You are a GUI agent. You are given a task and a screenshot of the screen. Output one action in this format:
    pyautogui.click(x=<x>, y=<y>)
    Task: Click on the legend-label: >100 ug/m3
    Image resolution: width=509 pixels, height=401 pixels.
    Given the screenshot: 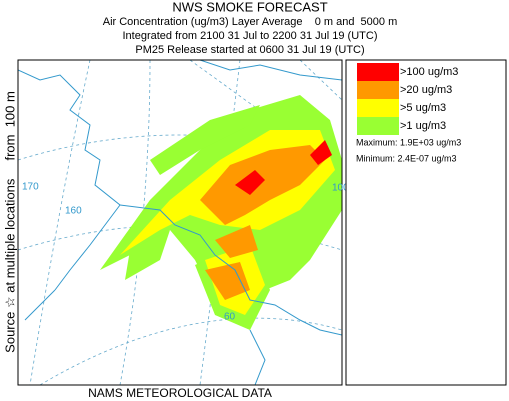 What is the action you would take?
    pyautogui.click(x=429, y=72)
    